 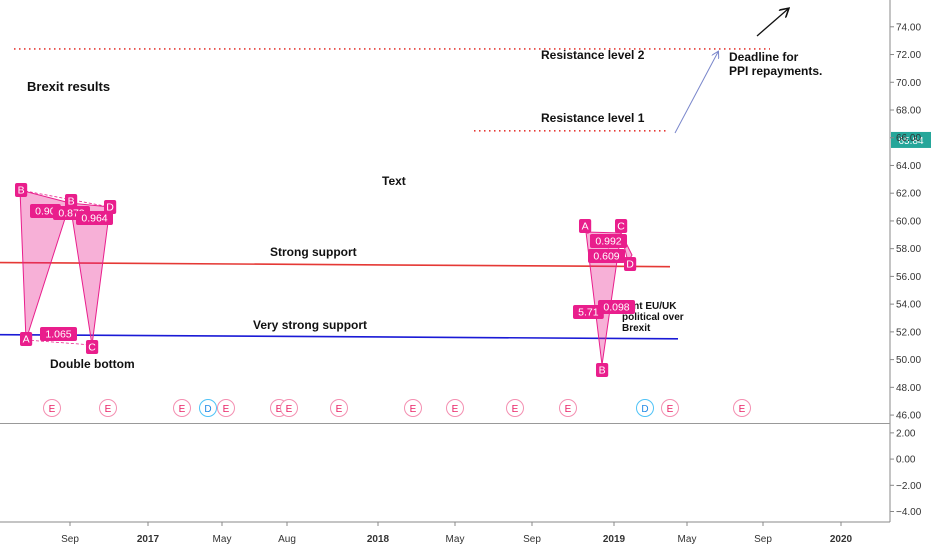 I want to click on y-tick-label: 60.00, so click(x=908, y=221).